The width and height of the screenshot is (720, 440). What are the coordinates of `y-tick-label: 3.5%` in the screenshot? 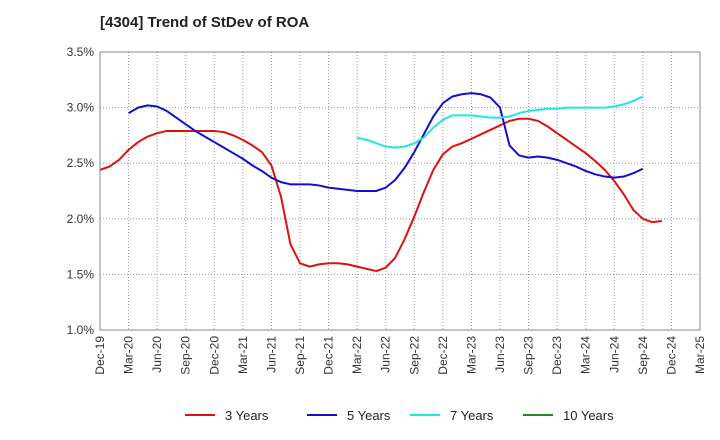 It's located at (81, 52).